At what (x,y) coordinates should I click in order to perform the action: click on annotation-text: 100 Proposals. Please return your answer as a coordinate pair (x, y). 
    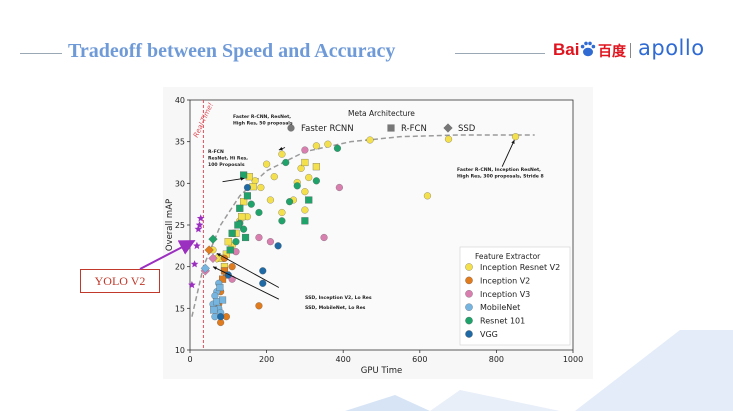
    Looking at the image, I should click on (226, 165).